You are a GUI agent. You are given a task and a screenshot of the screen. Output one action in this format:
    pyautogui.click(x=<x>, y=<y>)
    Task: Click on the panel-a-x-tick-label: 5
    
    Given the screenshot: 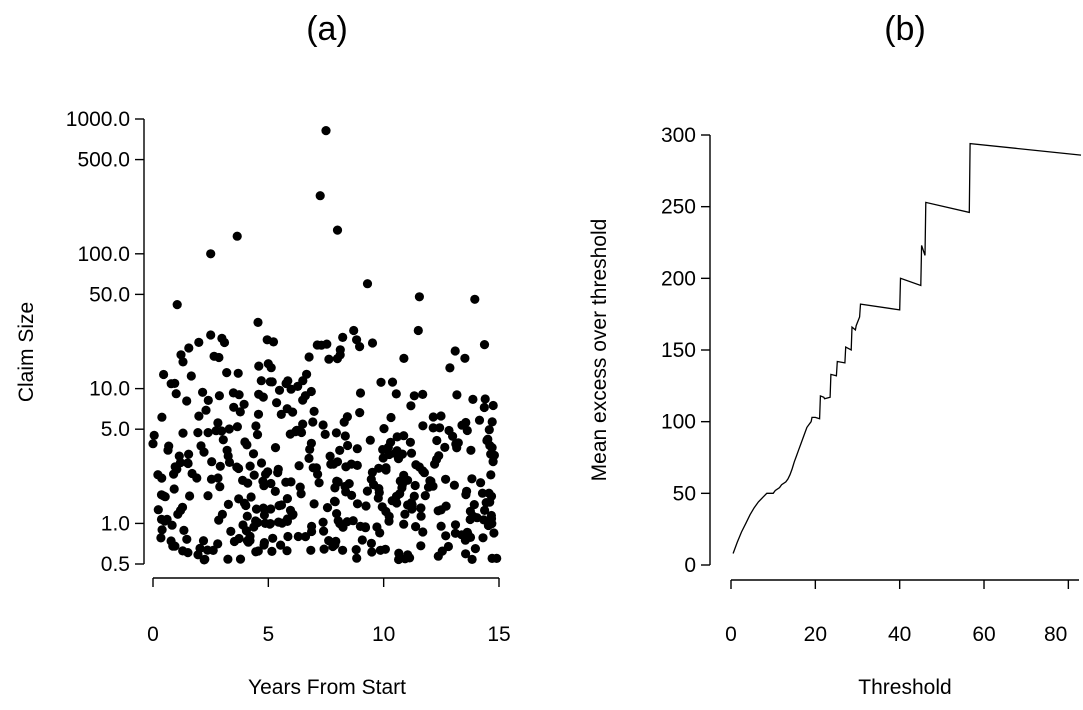 What is the action you would take?
    pyautogui.click(x=268, y=634)
    